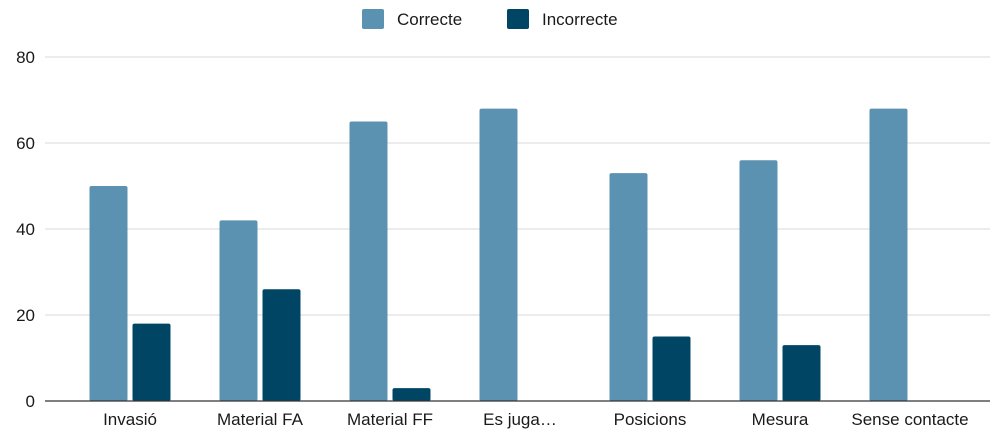 The width and height of the screenshot is (990, 434). Describe the element at coordinates (25, 57) in the screenshot. I see `y-tick-label: 80` at that location.